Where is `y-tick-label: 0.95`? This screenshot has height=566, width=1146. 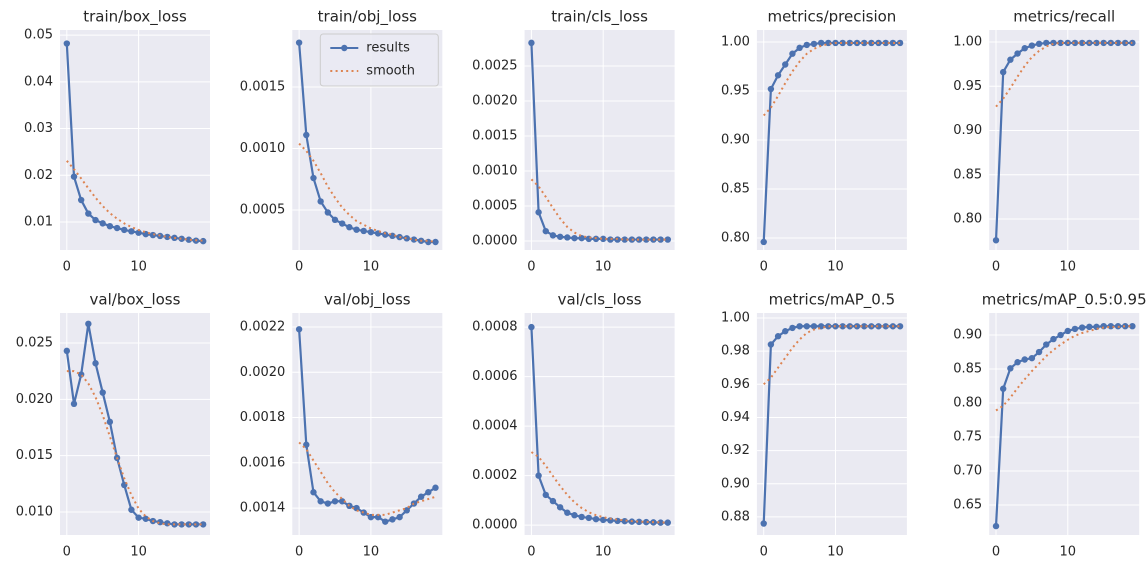
y-tick-label: 0.95 is located at coordinates (735, 90).